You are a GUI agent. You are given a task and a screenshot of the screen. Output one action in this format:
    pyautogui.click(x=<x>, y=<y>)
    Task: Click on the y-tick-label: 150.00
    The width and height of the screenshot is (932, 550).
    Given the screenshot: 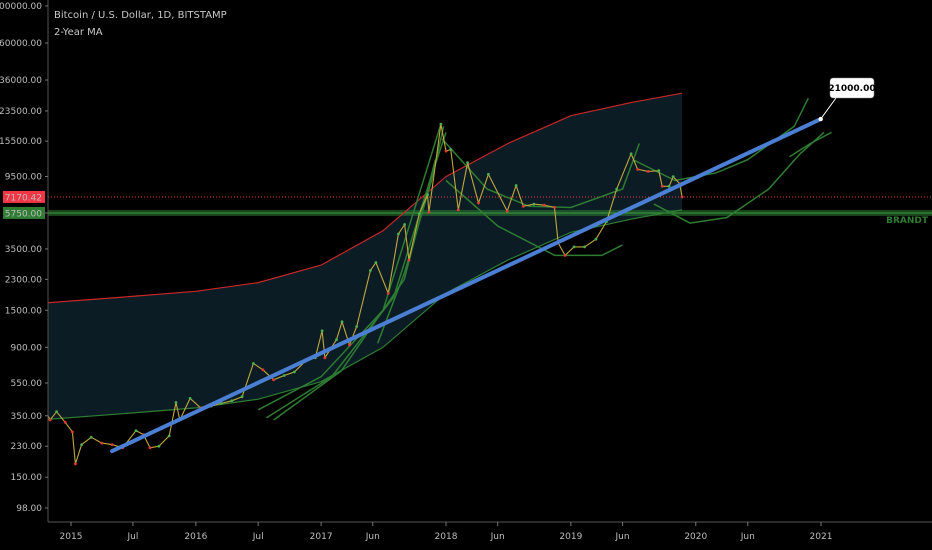 What is the action you would take?
    pyautogui.click(x=27, y=478)
    